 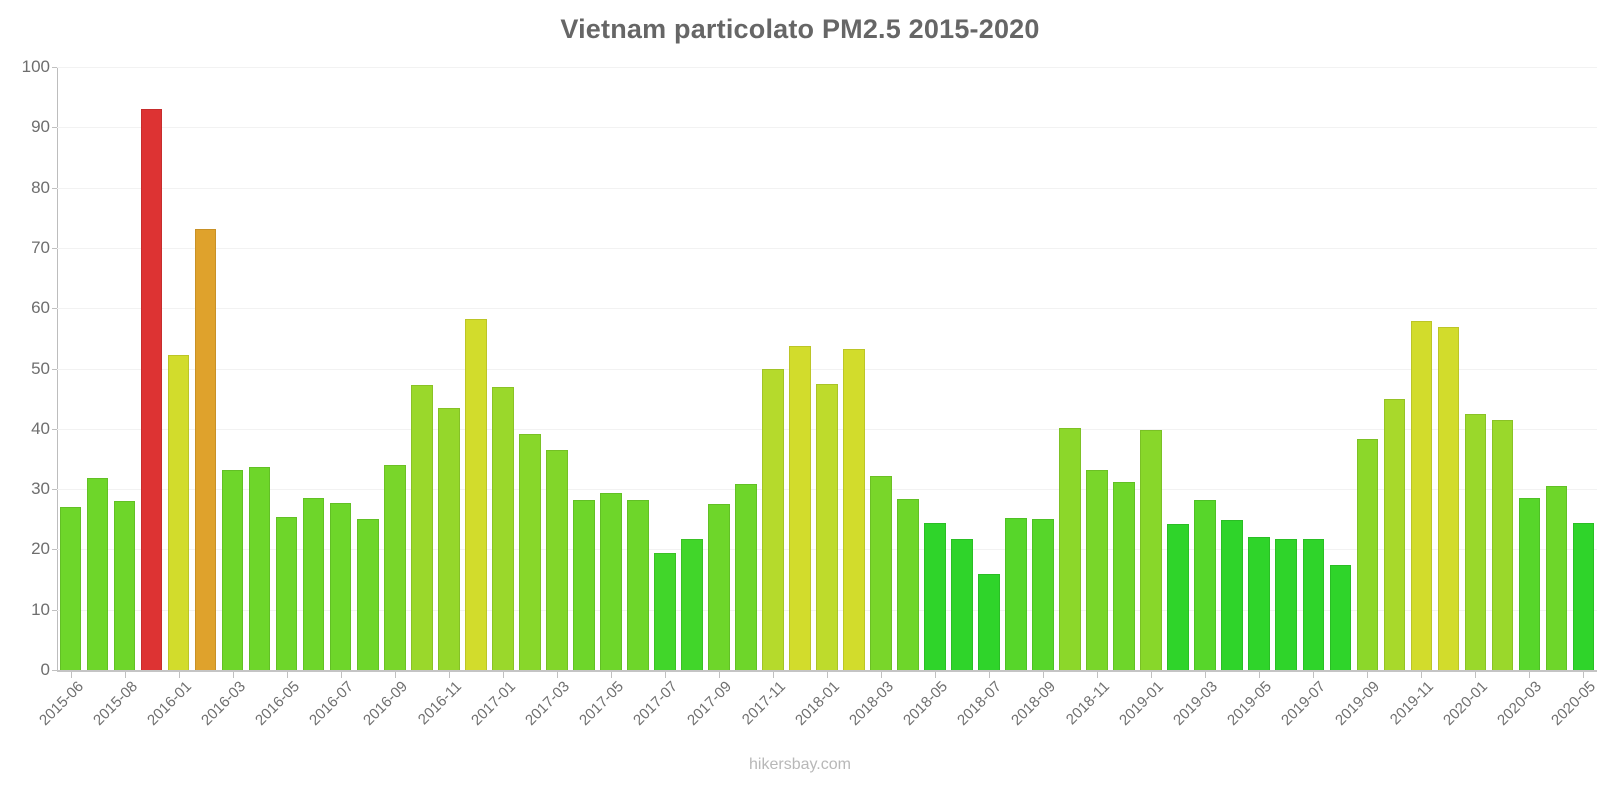 What do you see at coordinates (1088, 703) in the screenshot?
I see `x-tick-label: 2018-11` at bounding box center [1088, 703].